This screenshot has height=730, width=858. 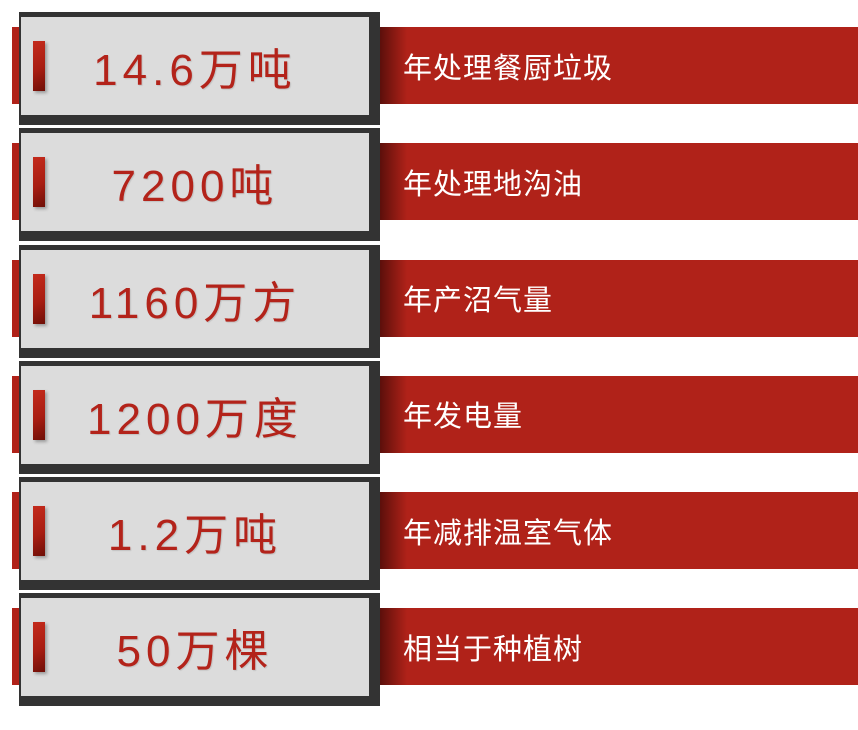 What do you see at coordinates (195, 652) in the screenshot?
I see `stat-value: 50万棵` at bounding box center [195, 652].